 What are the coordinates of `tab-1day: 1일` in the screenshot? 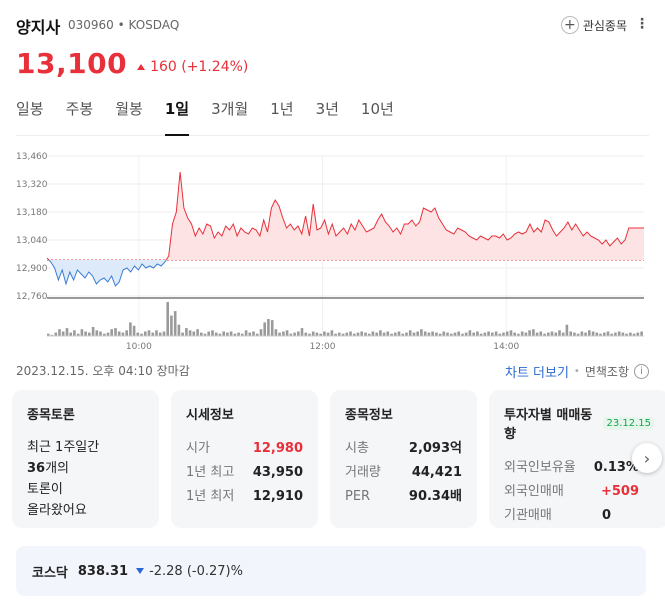 It's located at (177, 116).